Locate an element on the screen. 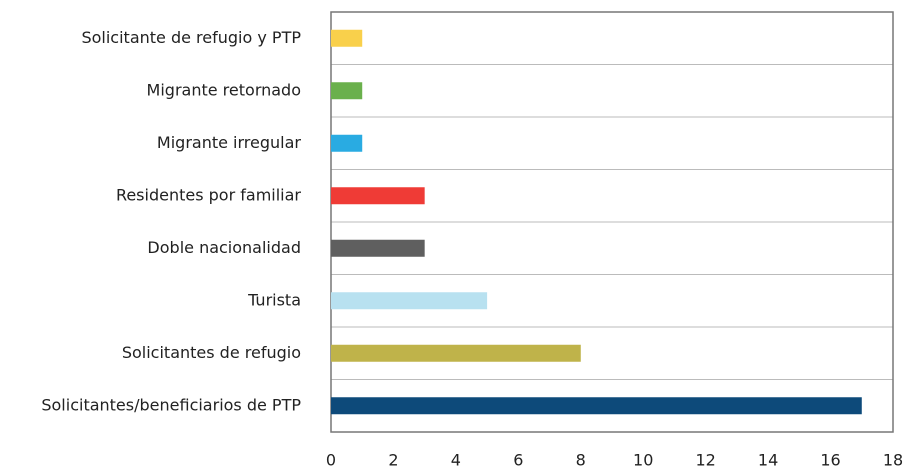 This screenshot has height=467, width=906. x-tick-label: 18 is located at coordinates (893, 459).